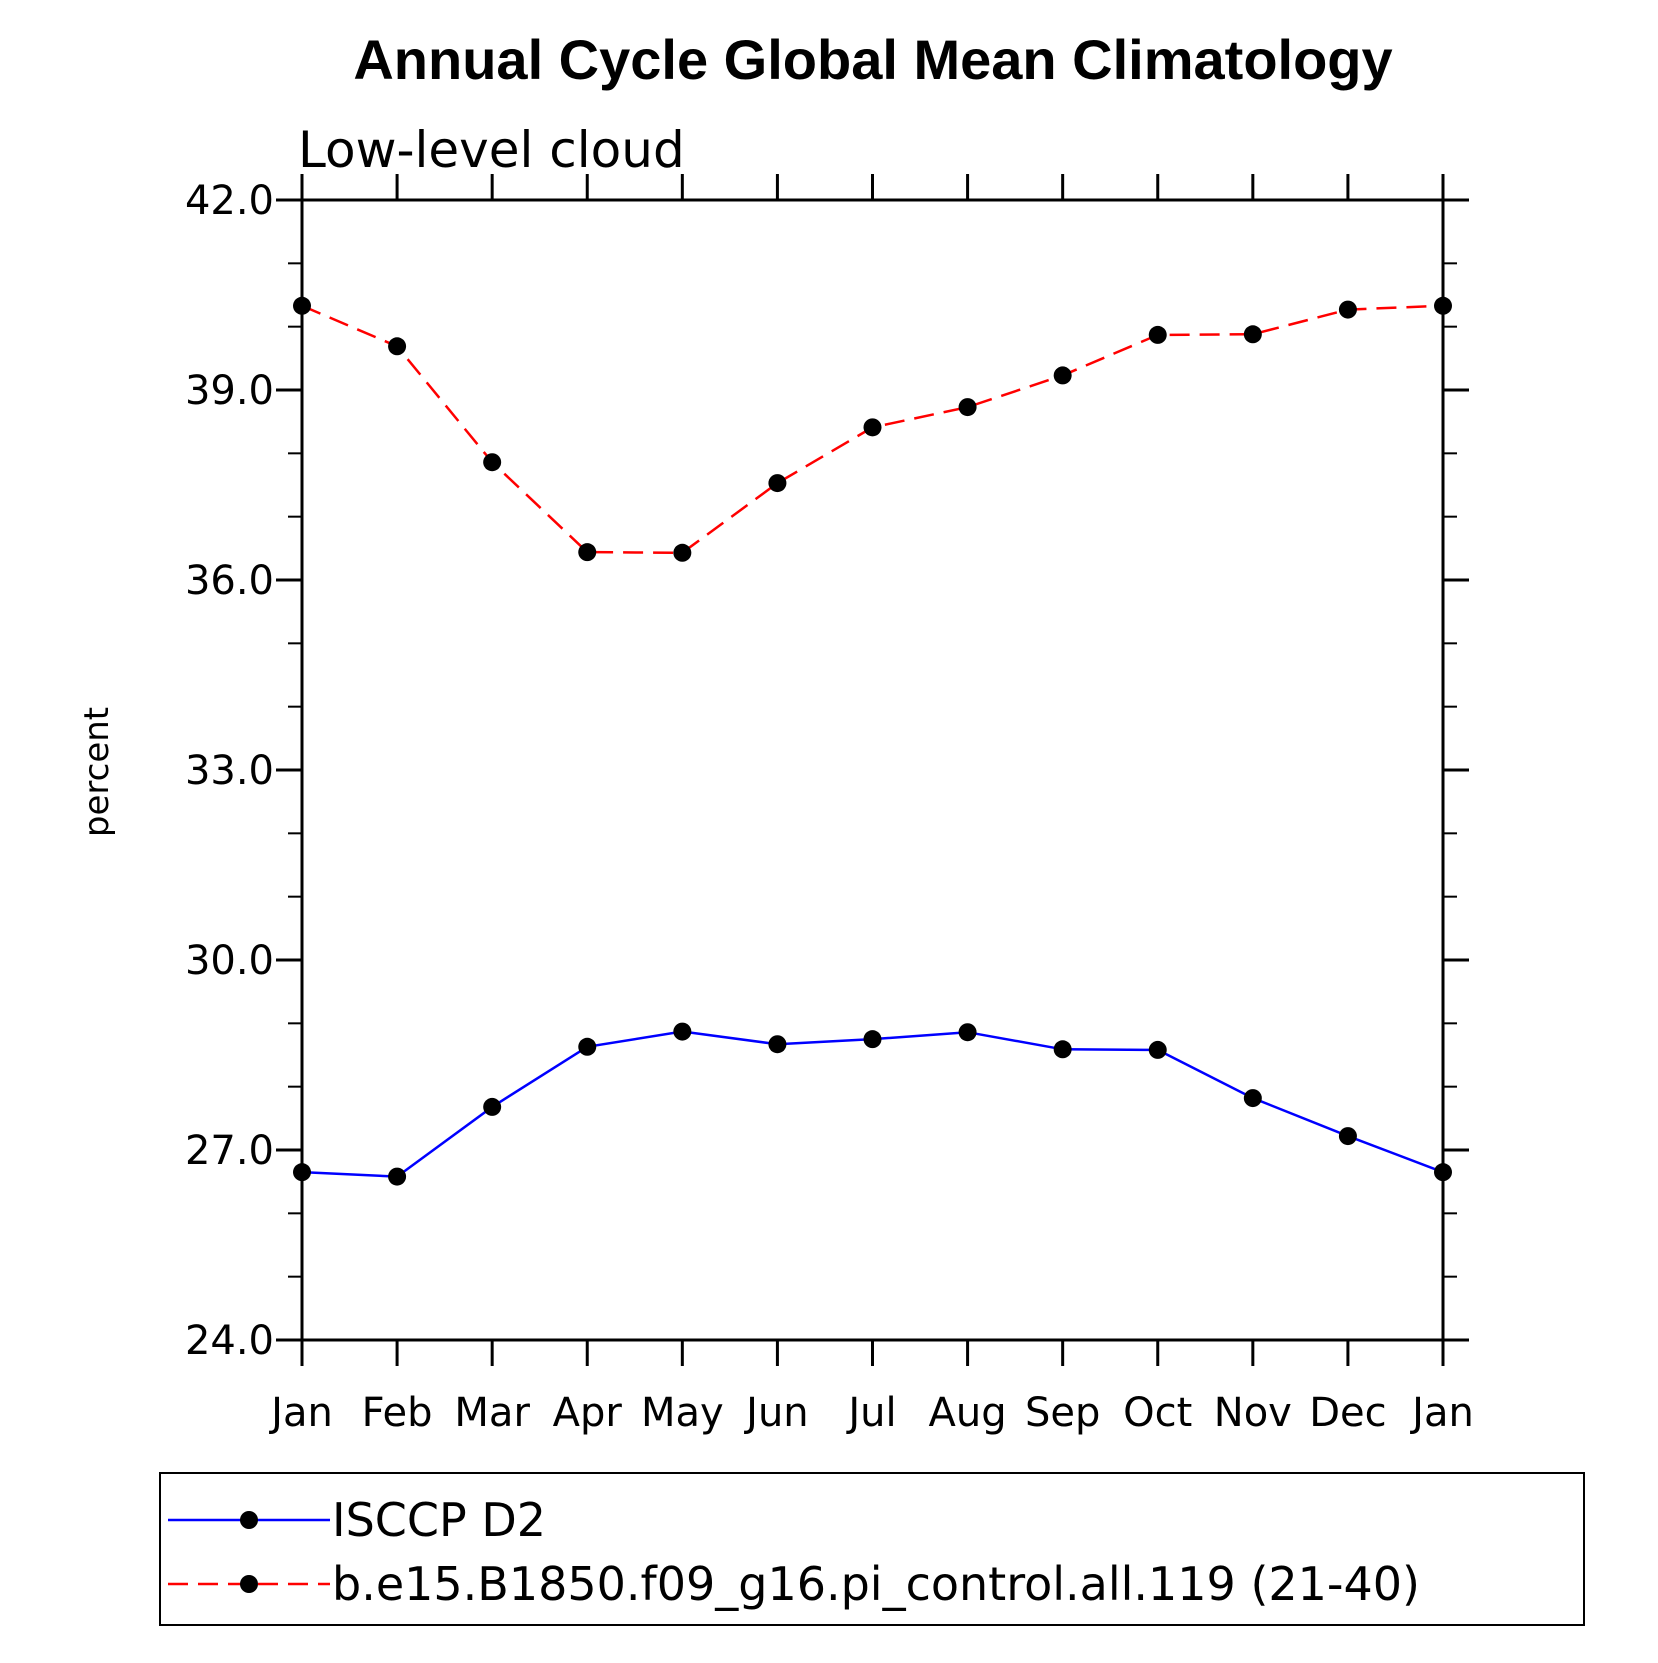 The height and width of the screenshot is (1663, 1658). Describe the element at coordinates (870, 1413) in the screenshot. I see `x-tick-label: Jul` at that location.